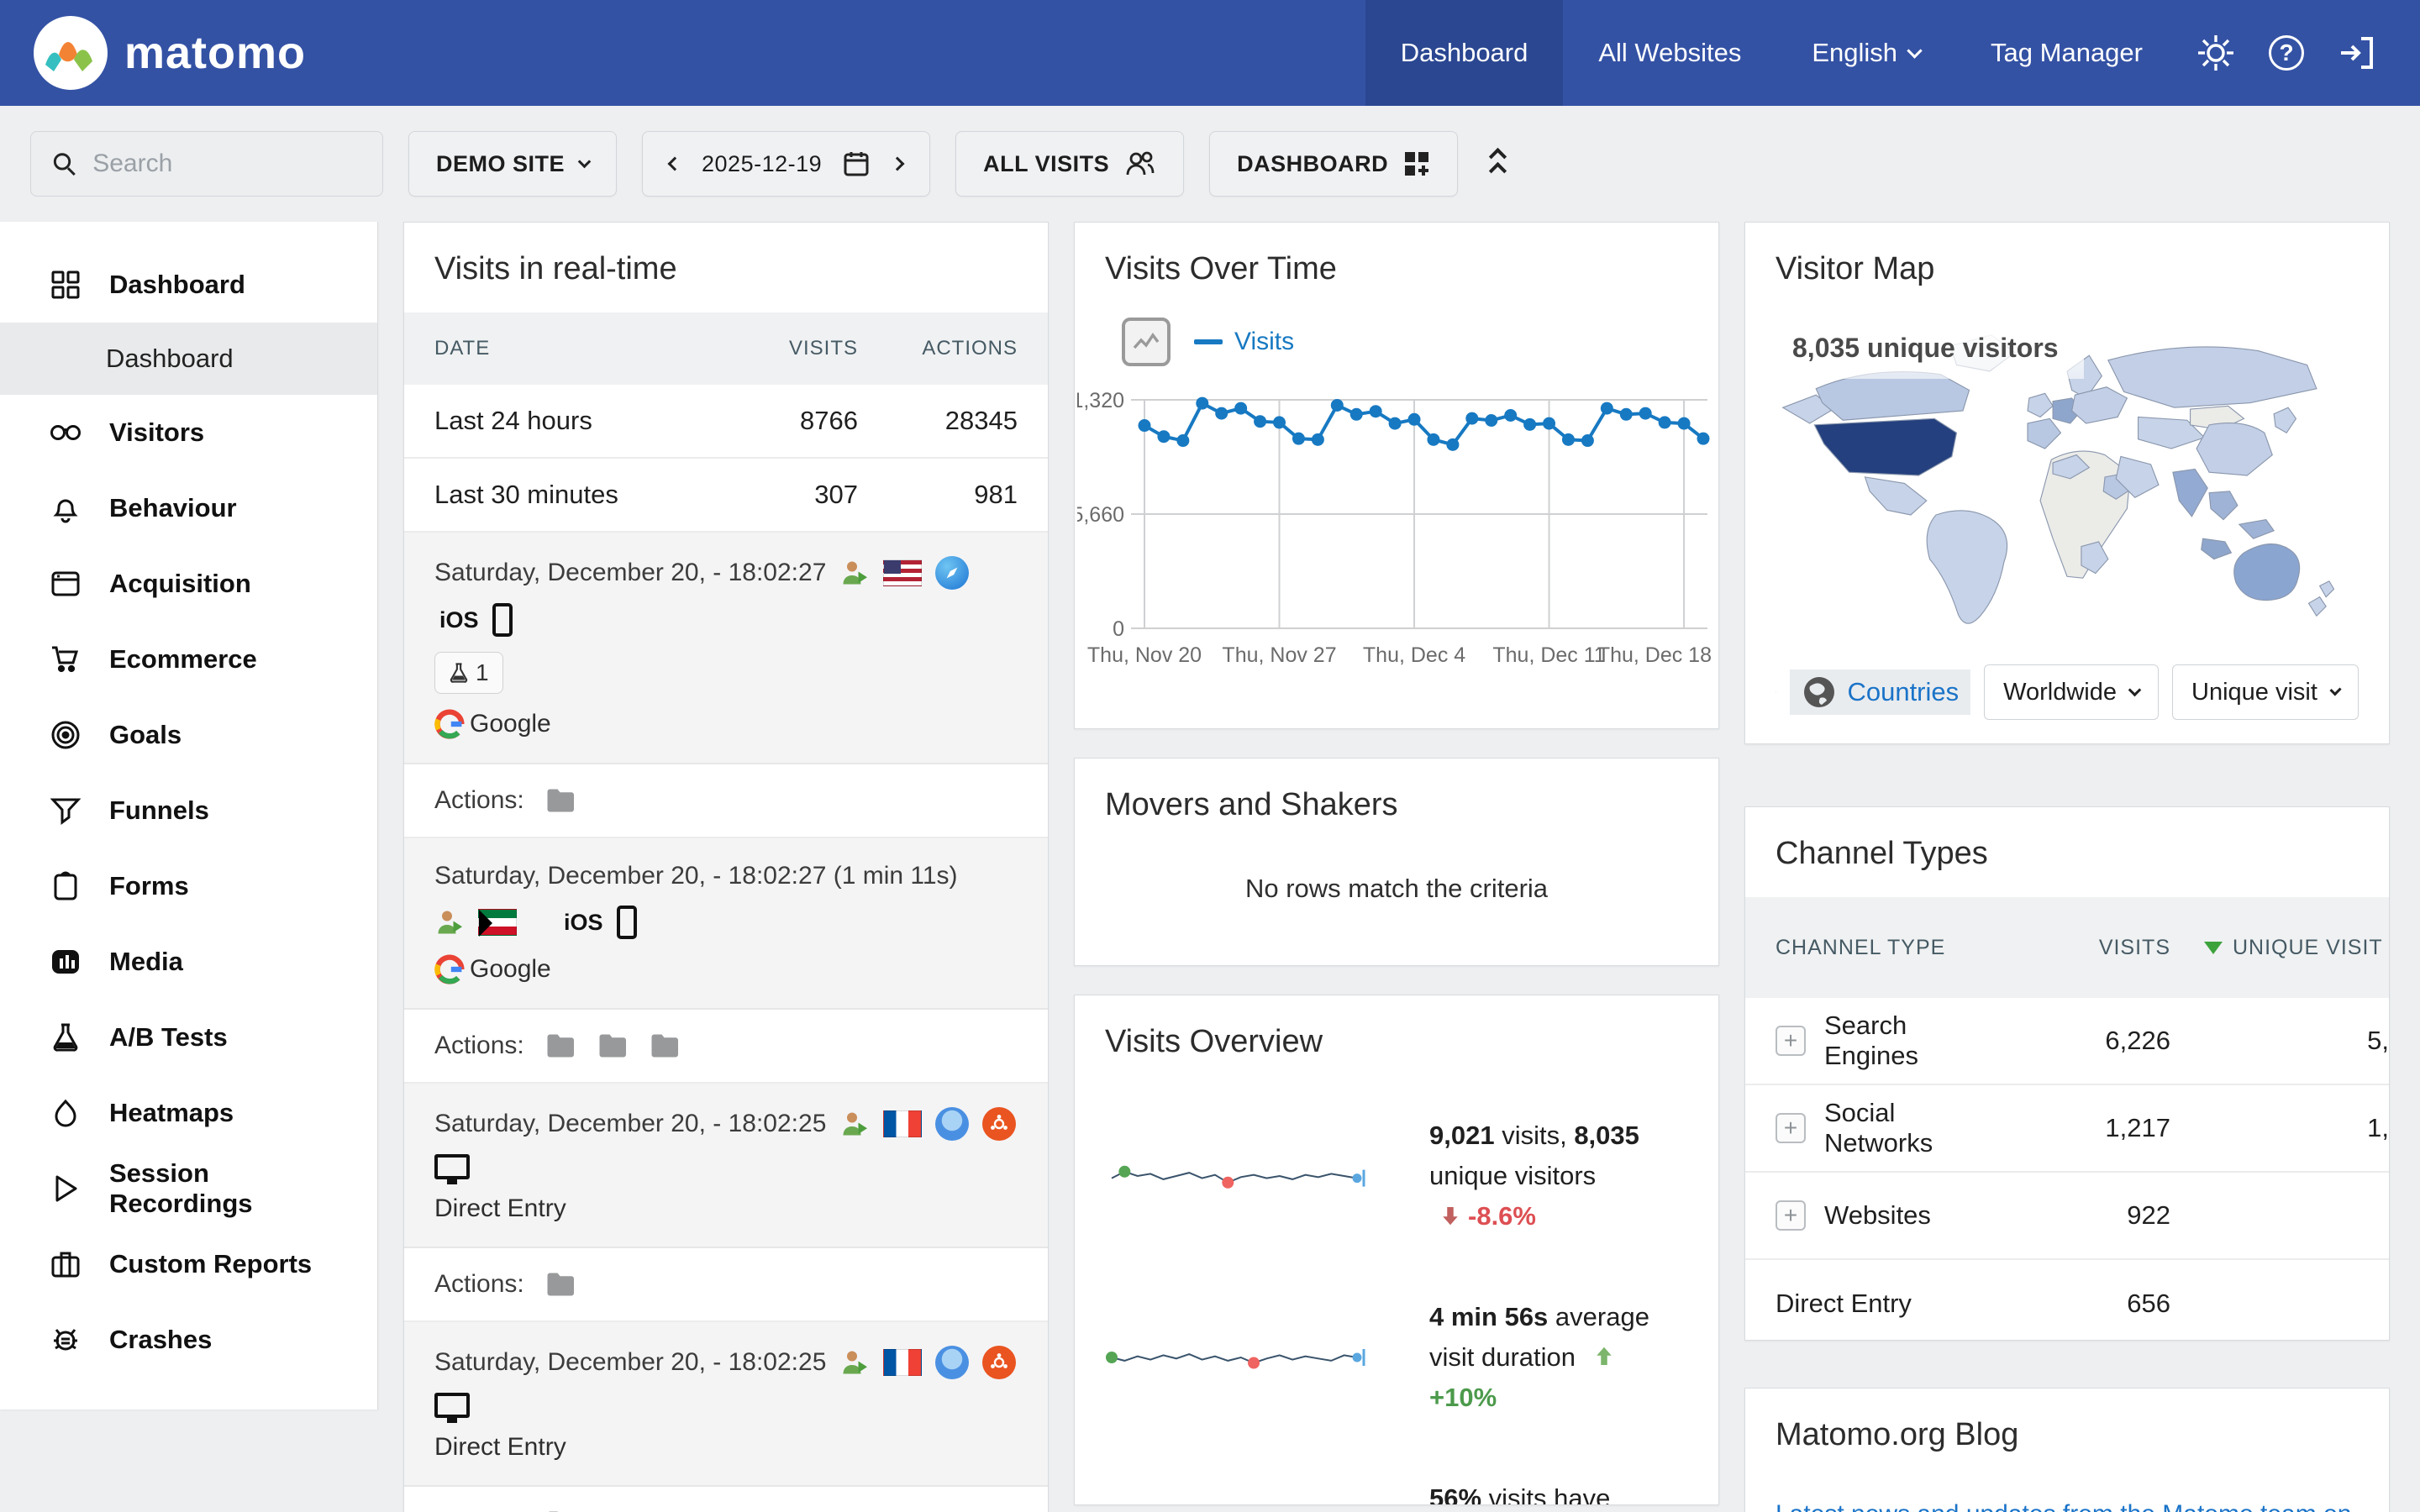  Describe the element at coordinates (2067, 477) in the screenshot. I see `world-map: 8,035 unique visitors` at that location.